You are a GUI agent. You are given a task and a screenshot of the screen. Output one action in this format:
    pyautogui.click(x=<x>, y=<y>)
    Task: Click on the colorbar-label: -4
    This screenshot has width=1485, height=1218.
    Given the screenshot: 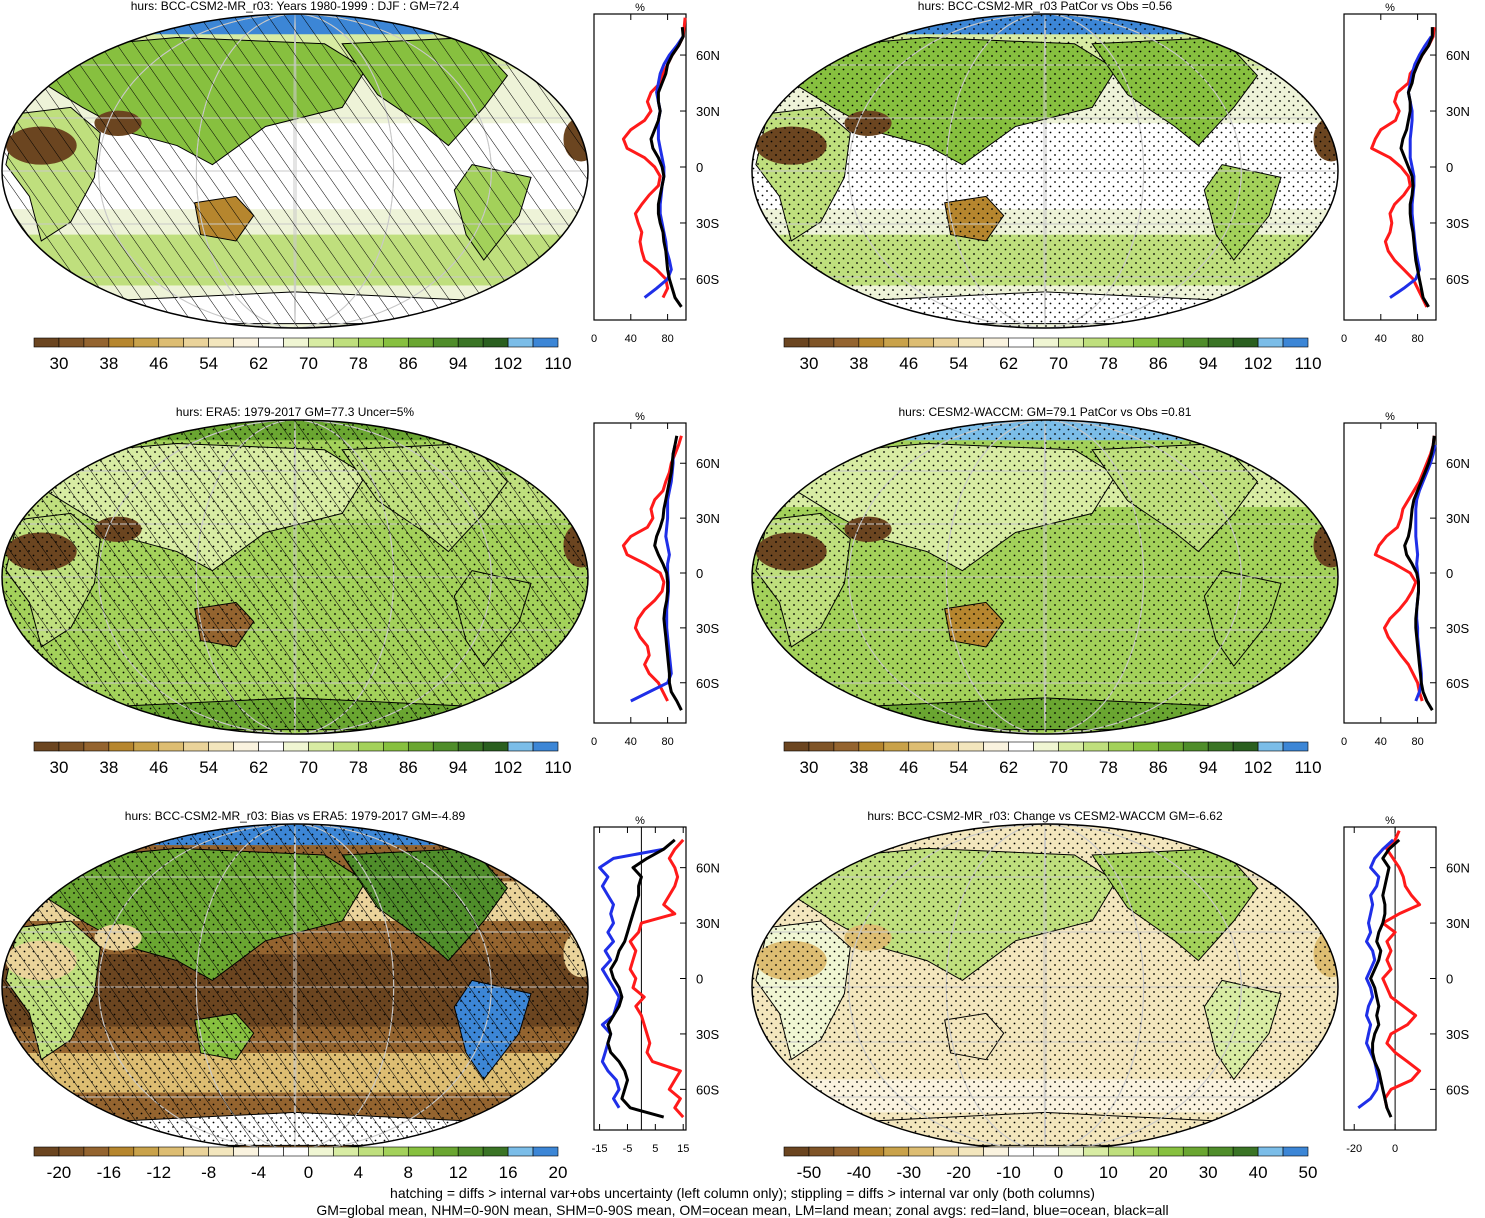 What is the action you would take?
    pyautogui.click(x=258, y=1172)
    